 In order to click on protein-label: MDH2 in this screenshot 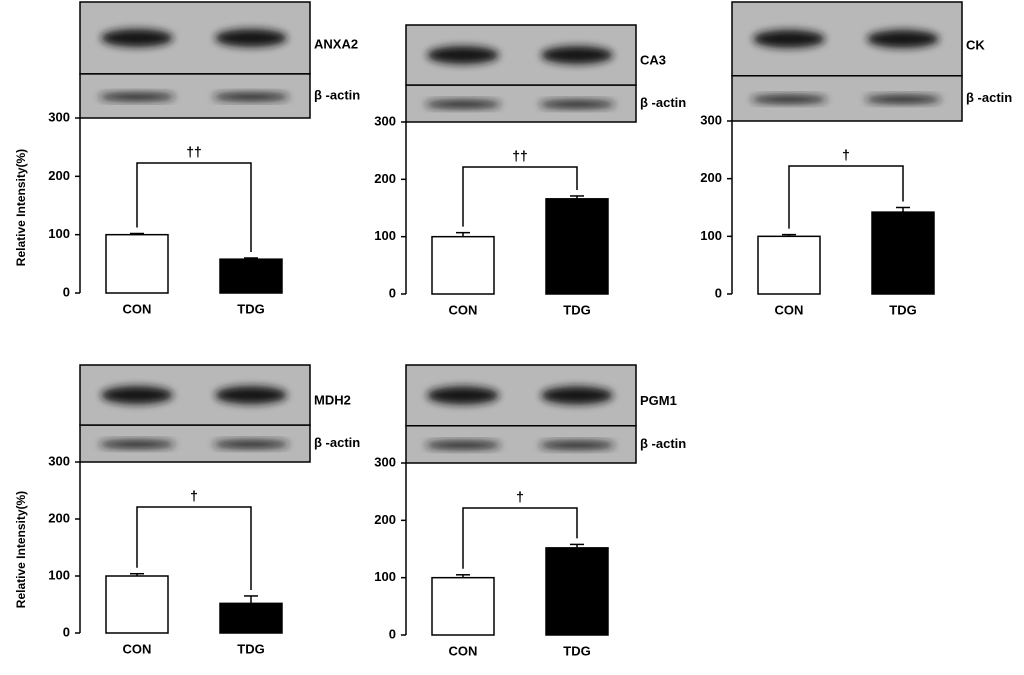, I will do `click(332, 400)`.